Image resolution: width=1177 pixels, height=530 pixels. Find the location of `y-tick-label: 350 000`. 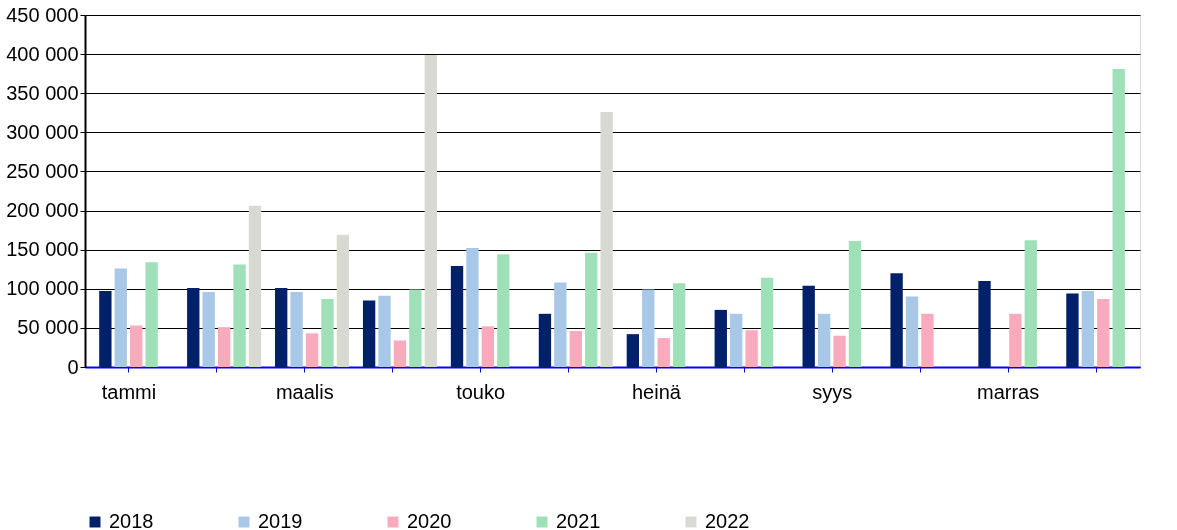

y-tick-label: 350 000 is located at coordinates (42, 92).